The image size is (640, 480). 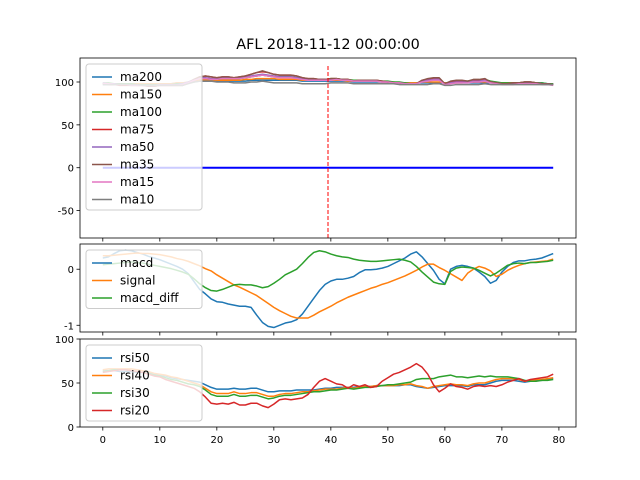 What do you see at coordinates (445, 440) in the screenshot?
I see `xtick-label: 60` at bounding box center [445, 440].